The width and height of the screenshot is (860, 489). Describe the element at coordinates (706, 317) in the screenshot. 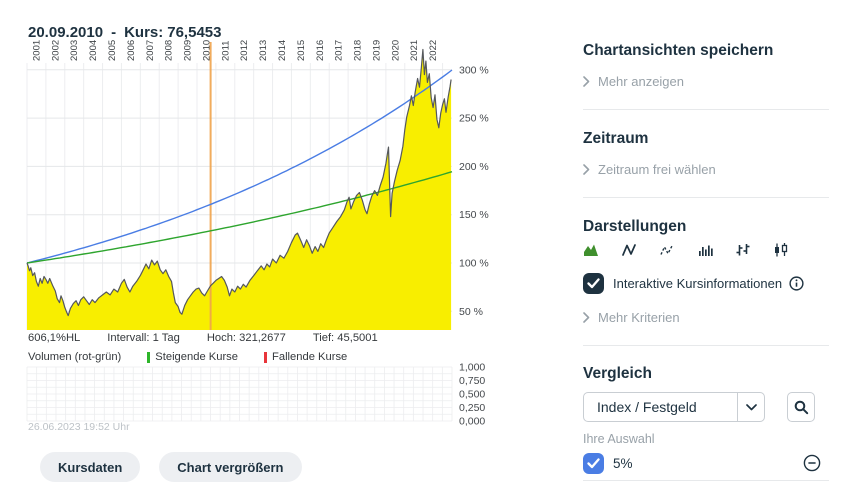

I see `more-criteria-link: Mehr Kriterien` at that location.